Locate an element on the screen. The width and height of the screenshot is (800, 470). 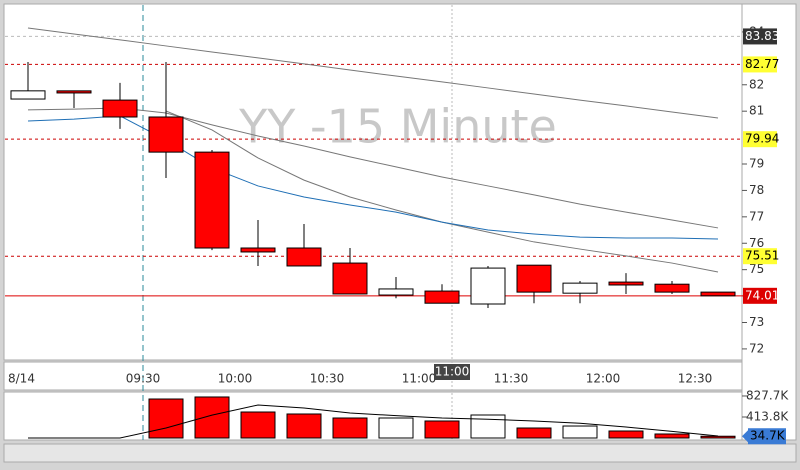
y-tick-label: 78 is located at coordinates (756, 190).